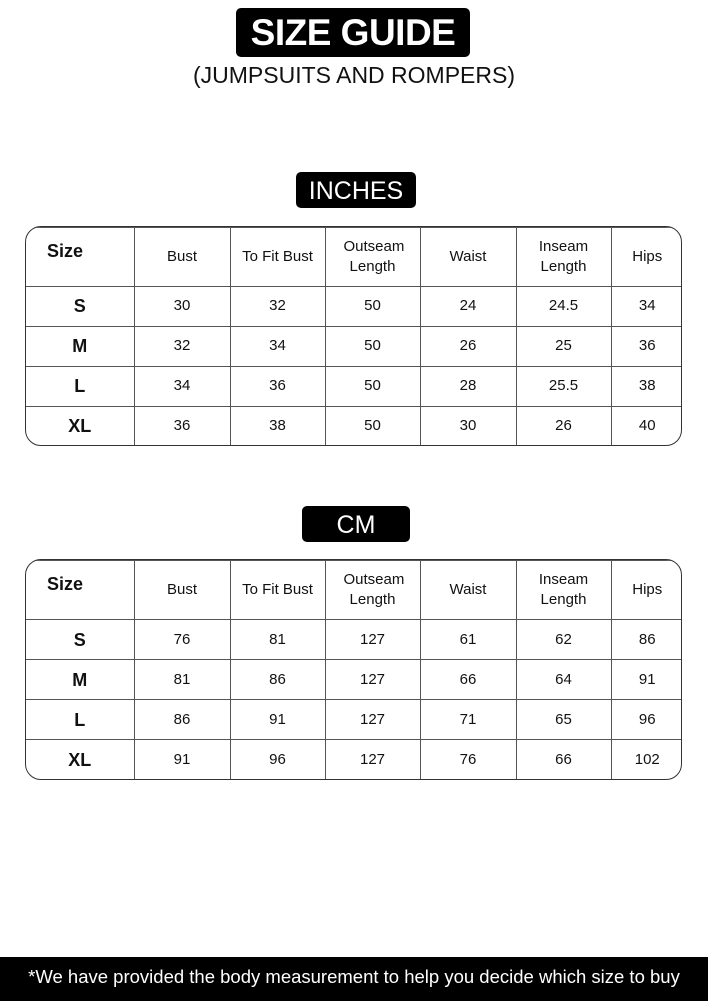  I want to click on page-subtitle: (JUMPSUITS AND ROMPERS), so click(354, 75).